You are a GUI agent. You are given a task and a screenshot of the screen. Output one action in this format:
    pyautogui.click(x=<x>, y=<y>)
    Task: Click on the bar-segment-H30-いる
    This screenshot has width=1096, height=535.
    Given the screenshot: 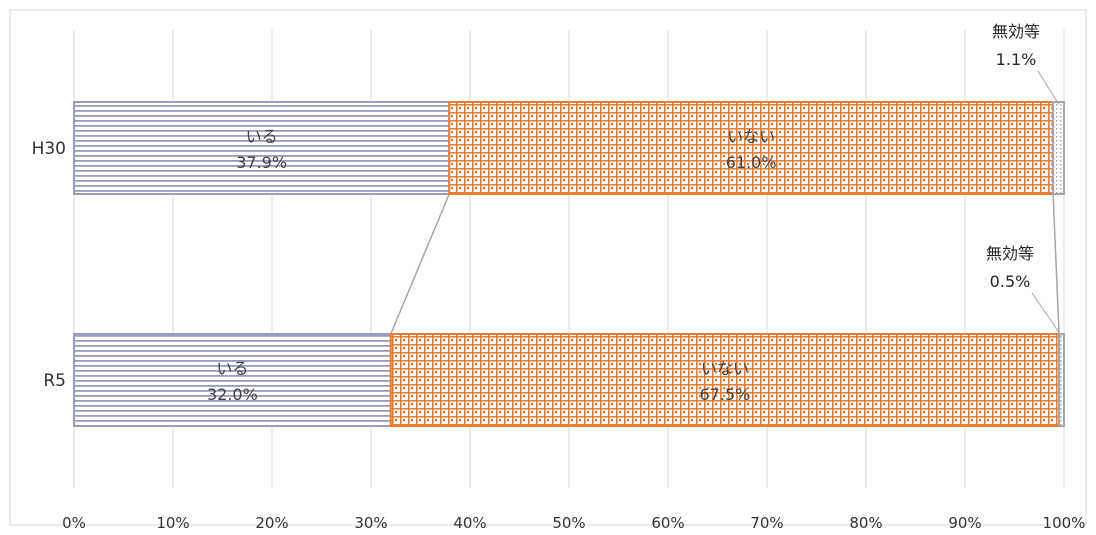 What is the action you would take?
    pyautogui.click(x=262, y=148)
    